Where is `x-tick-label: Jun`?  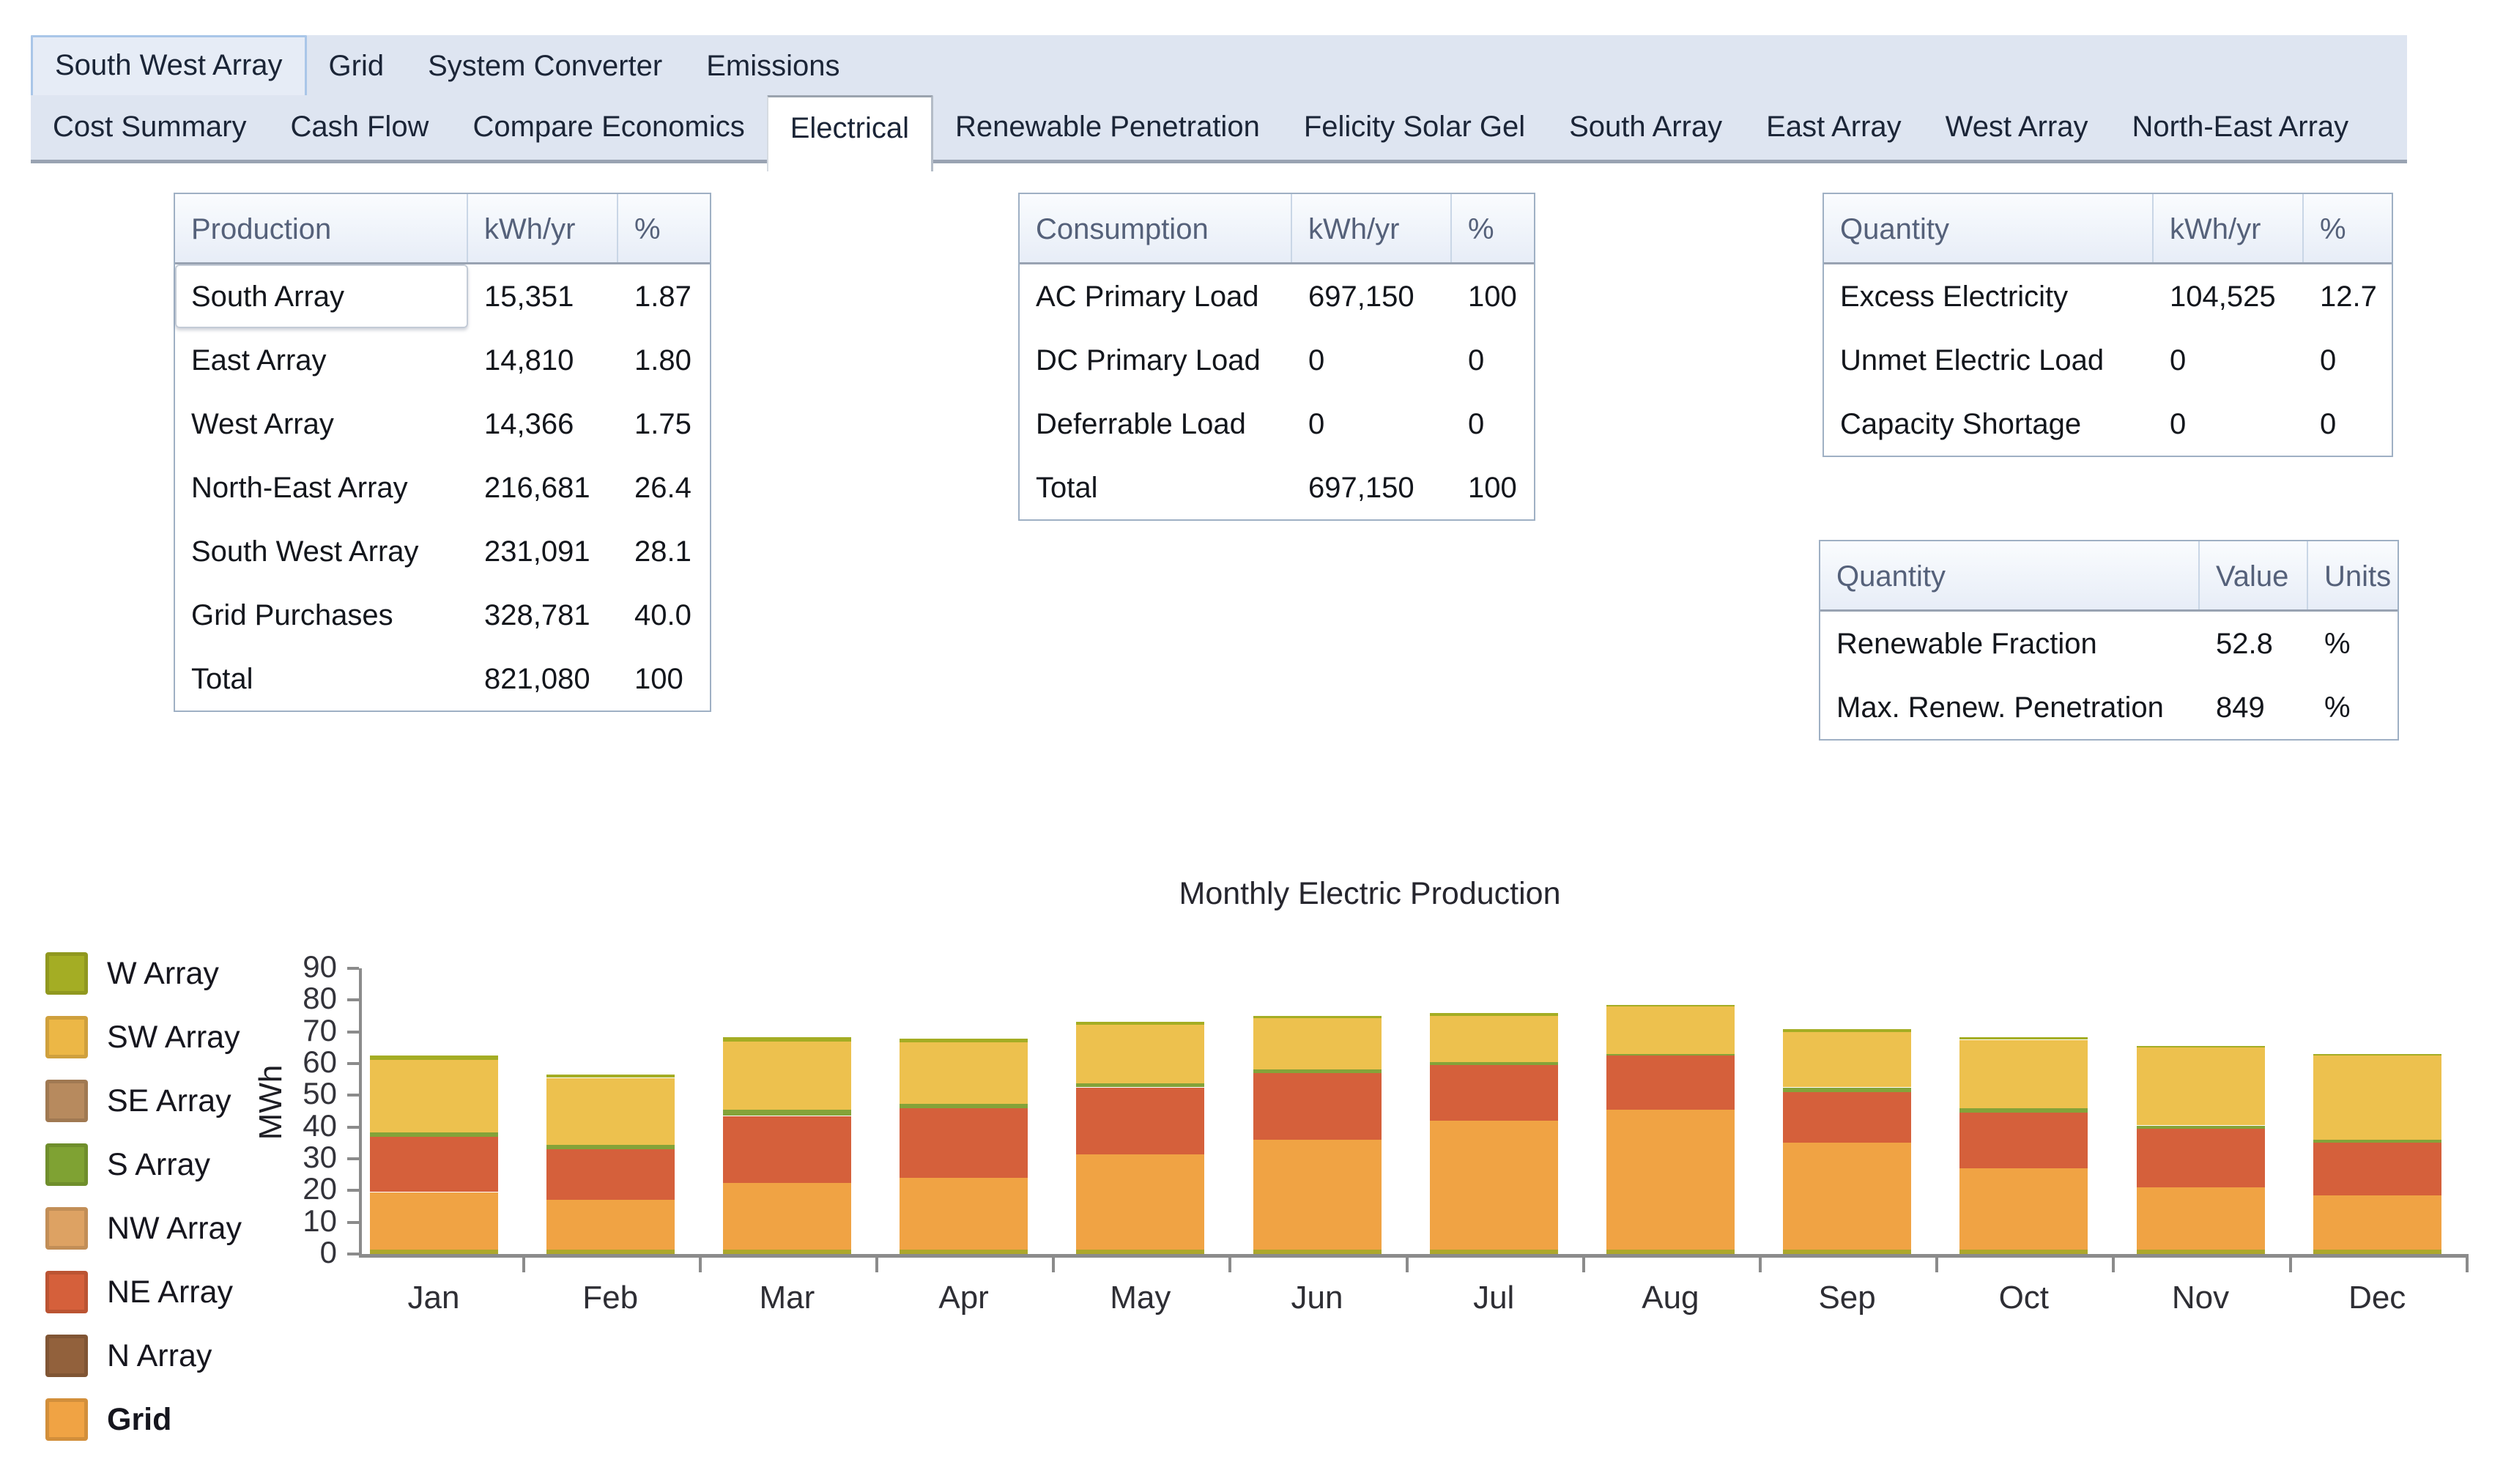
x-tick-label: Jun is located at coordinates (1317, 1298).